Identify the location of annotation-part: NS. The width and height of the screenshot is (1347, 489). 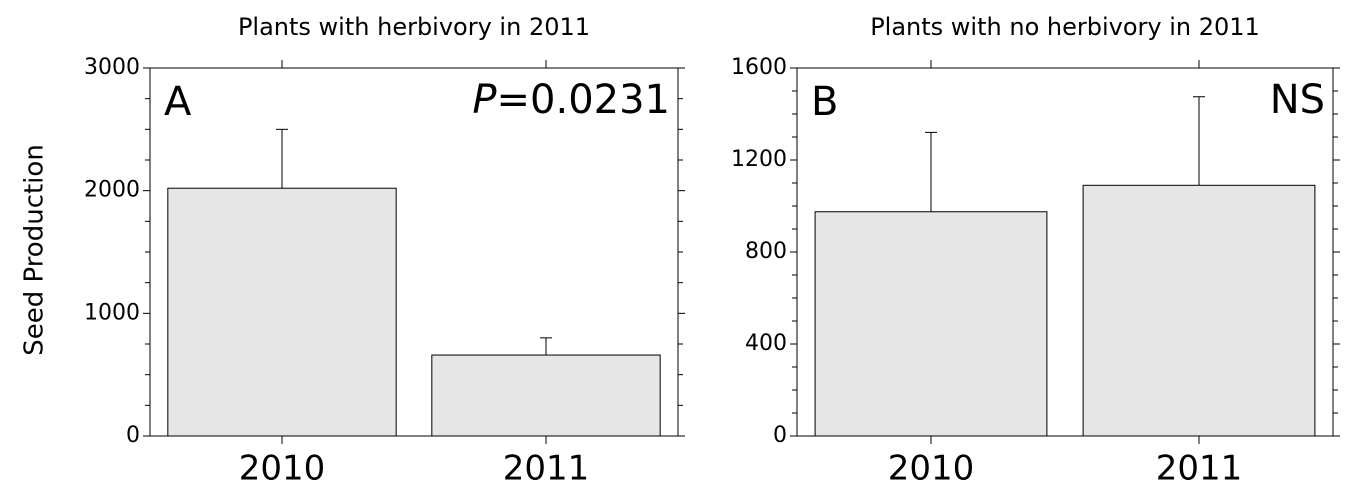
(1297, 100).